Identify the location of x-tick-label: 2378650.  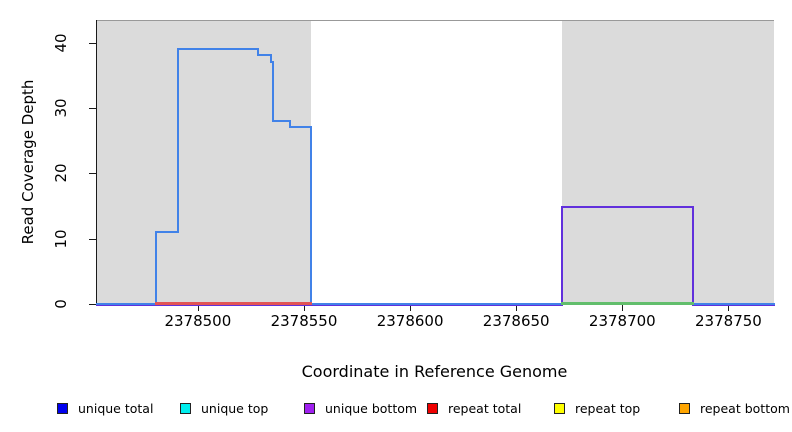
(516, 321).